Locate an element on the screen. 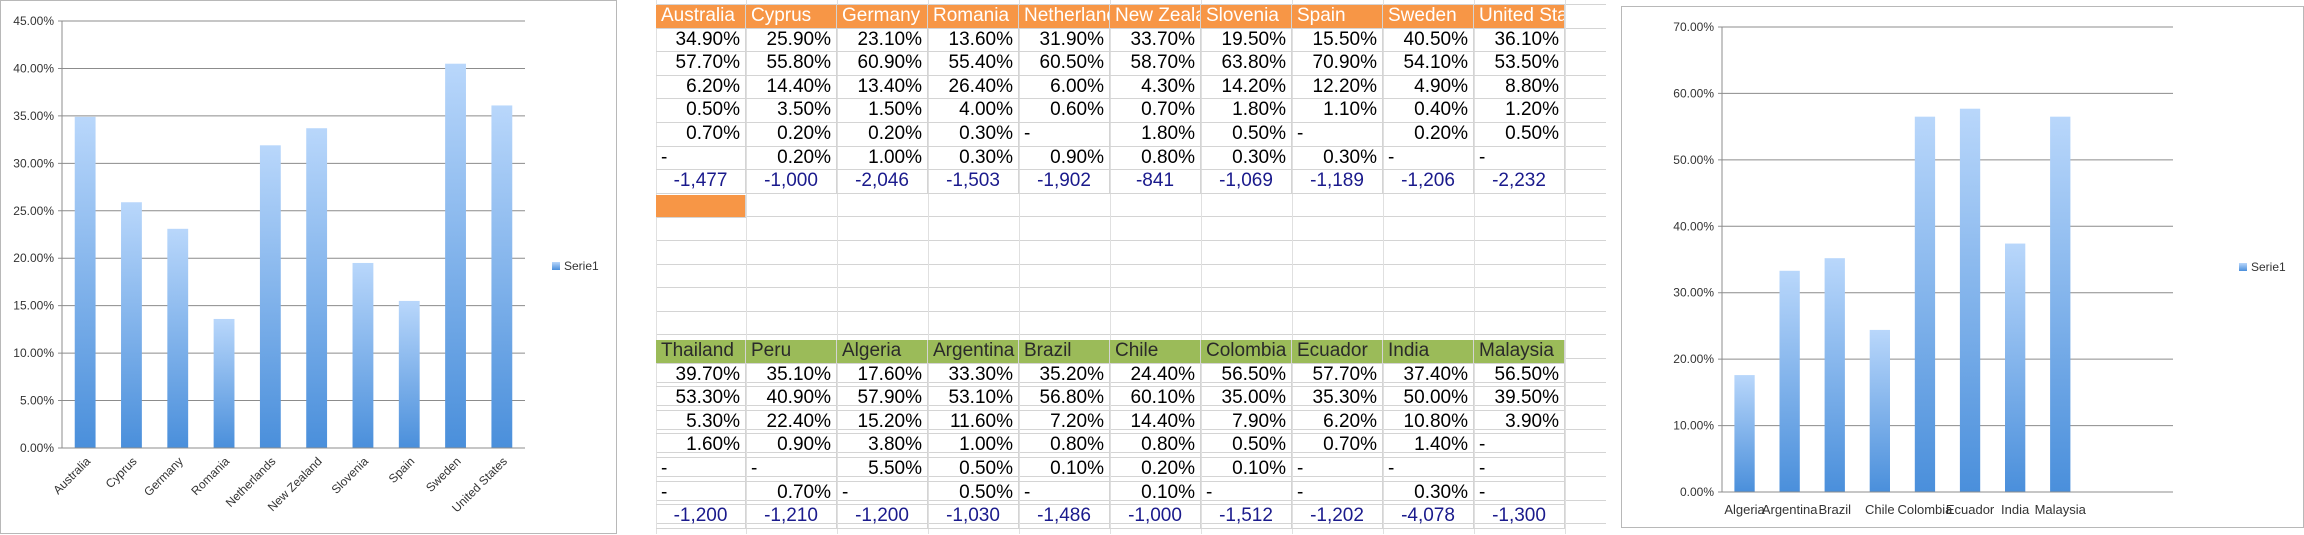 The width and height of the screenshot is (2304, 535). data-cell: 35.20% is located at coordinates (1064, 375).